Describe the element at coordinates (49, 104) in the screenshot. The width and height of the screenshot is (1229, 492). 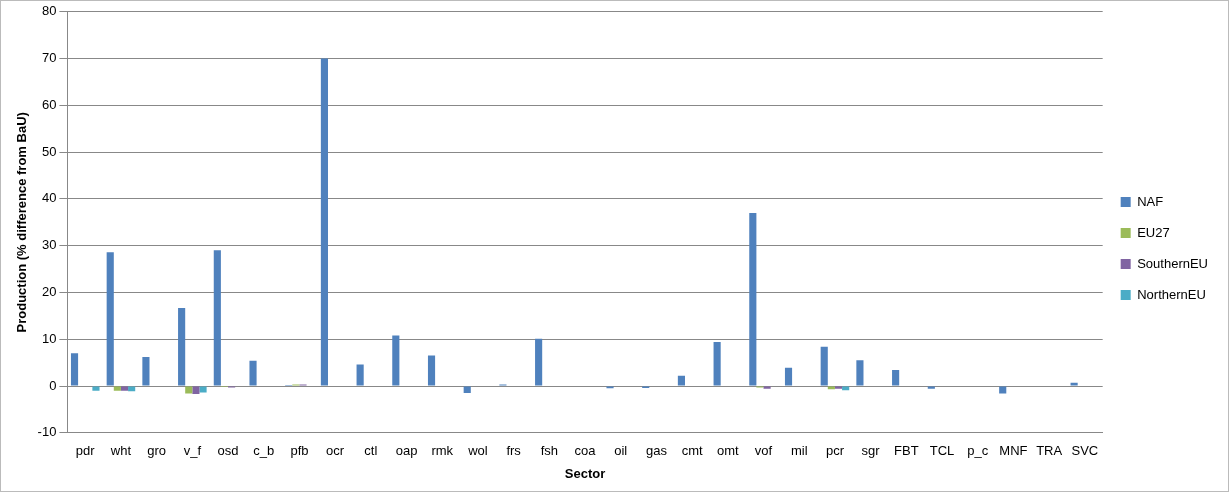
I see `y-tick-label: 60` at that location.